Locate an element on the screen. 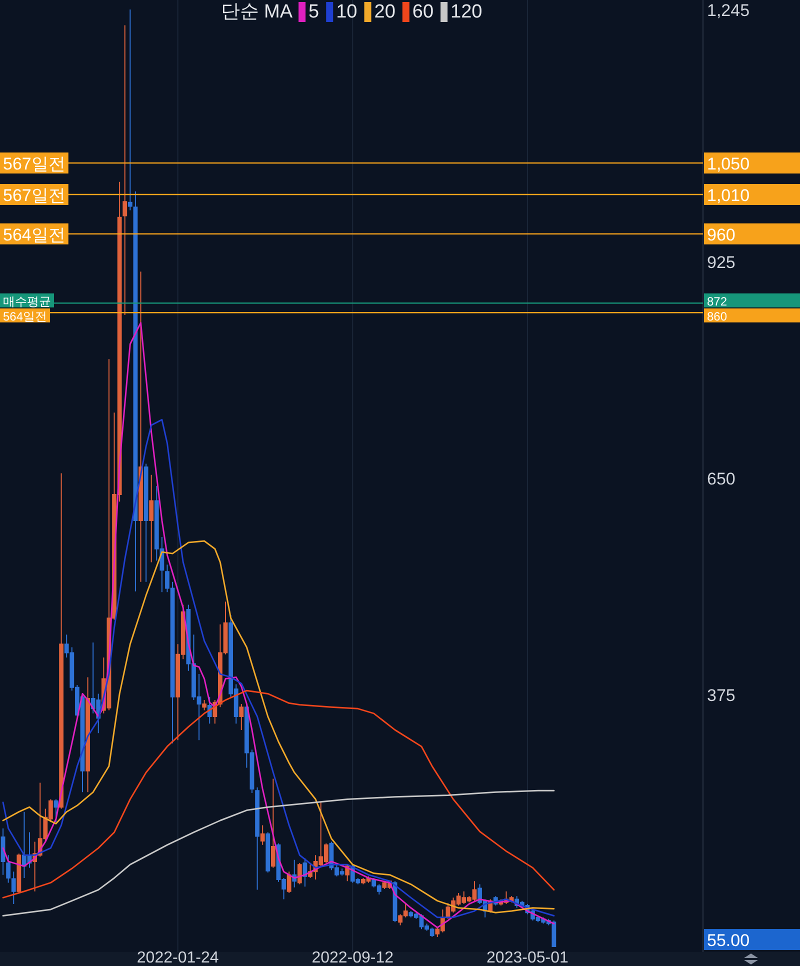  legend-label: 20 is located at coordinates (385, 12).